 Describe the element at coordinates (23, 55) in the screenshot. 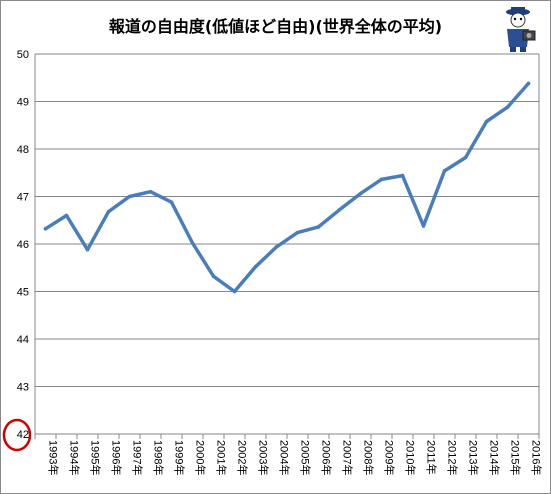

I see `y-tick-label: 50` at that location.